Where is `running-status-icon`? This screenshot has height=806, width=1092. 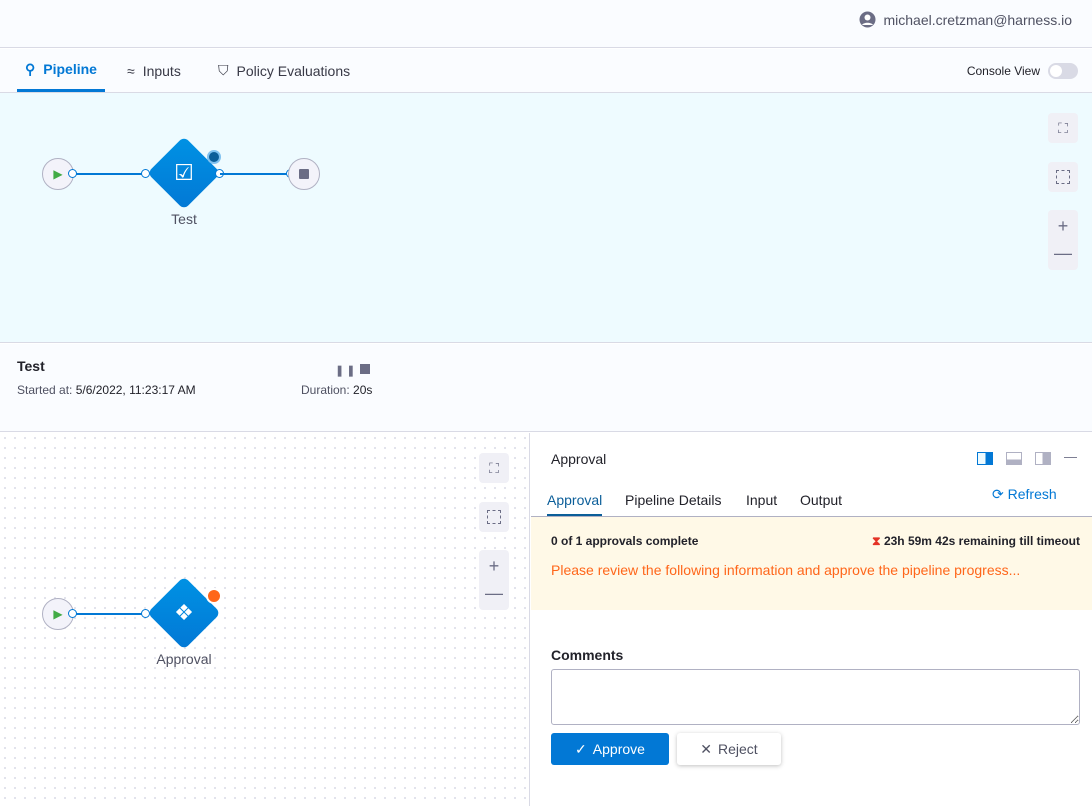
running-status-icon is located at coordinates (214, 157).